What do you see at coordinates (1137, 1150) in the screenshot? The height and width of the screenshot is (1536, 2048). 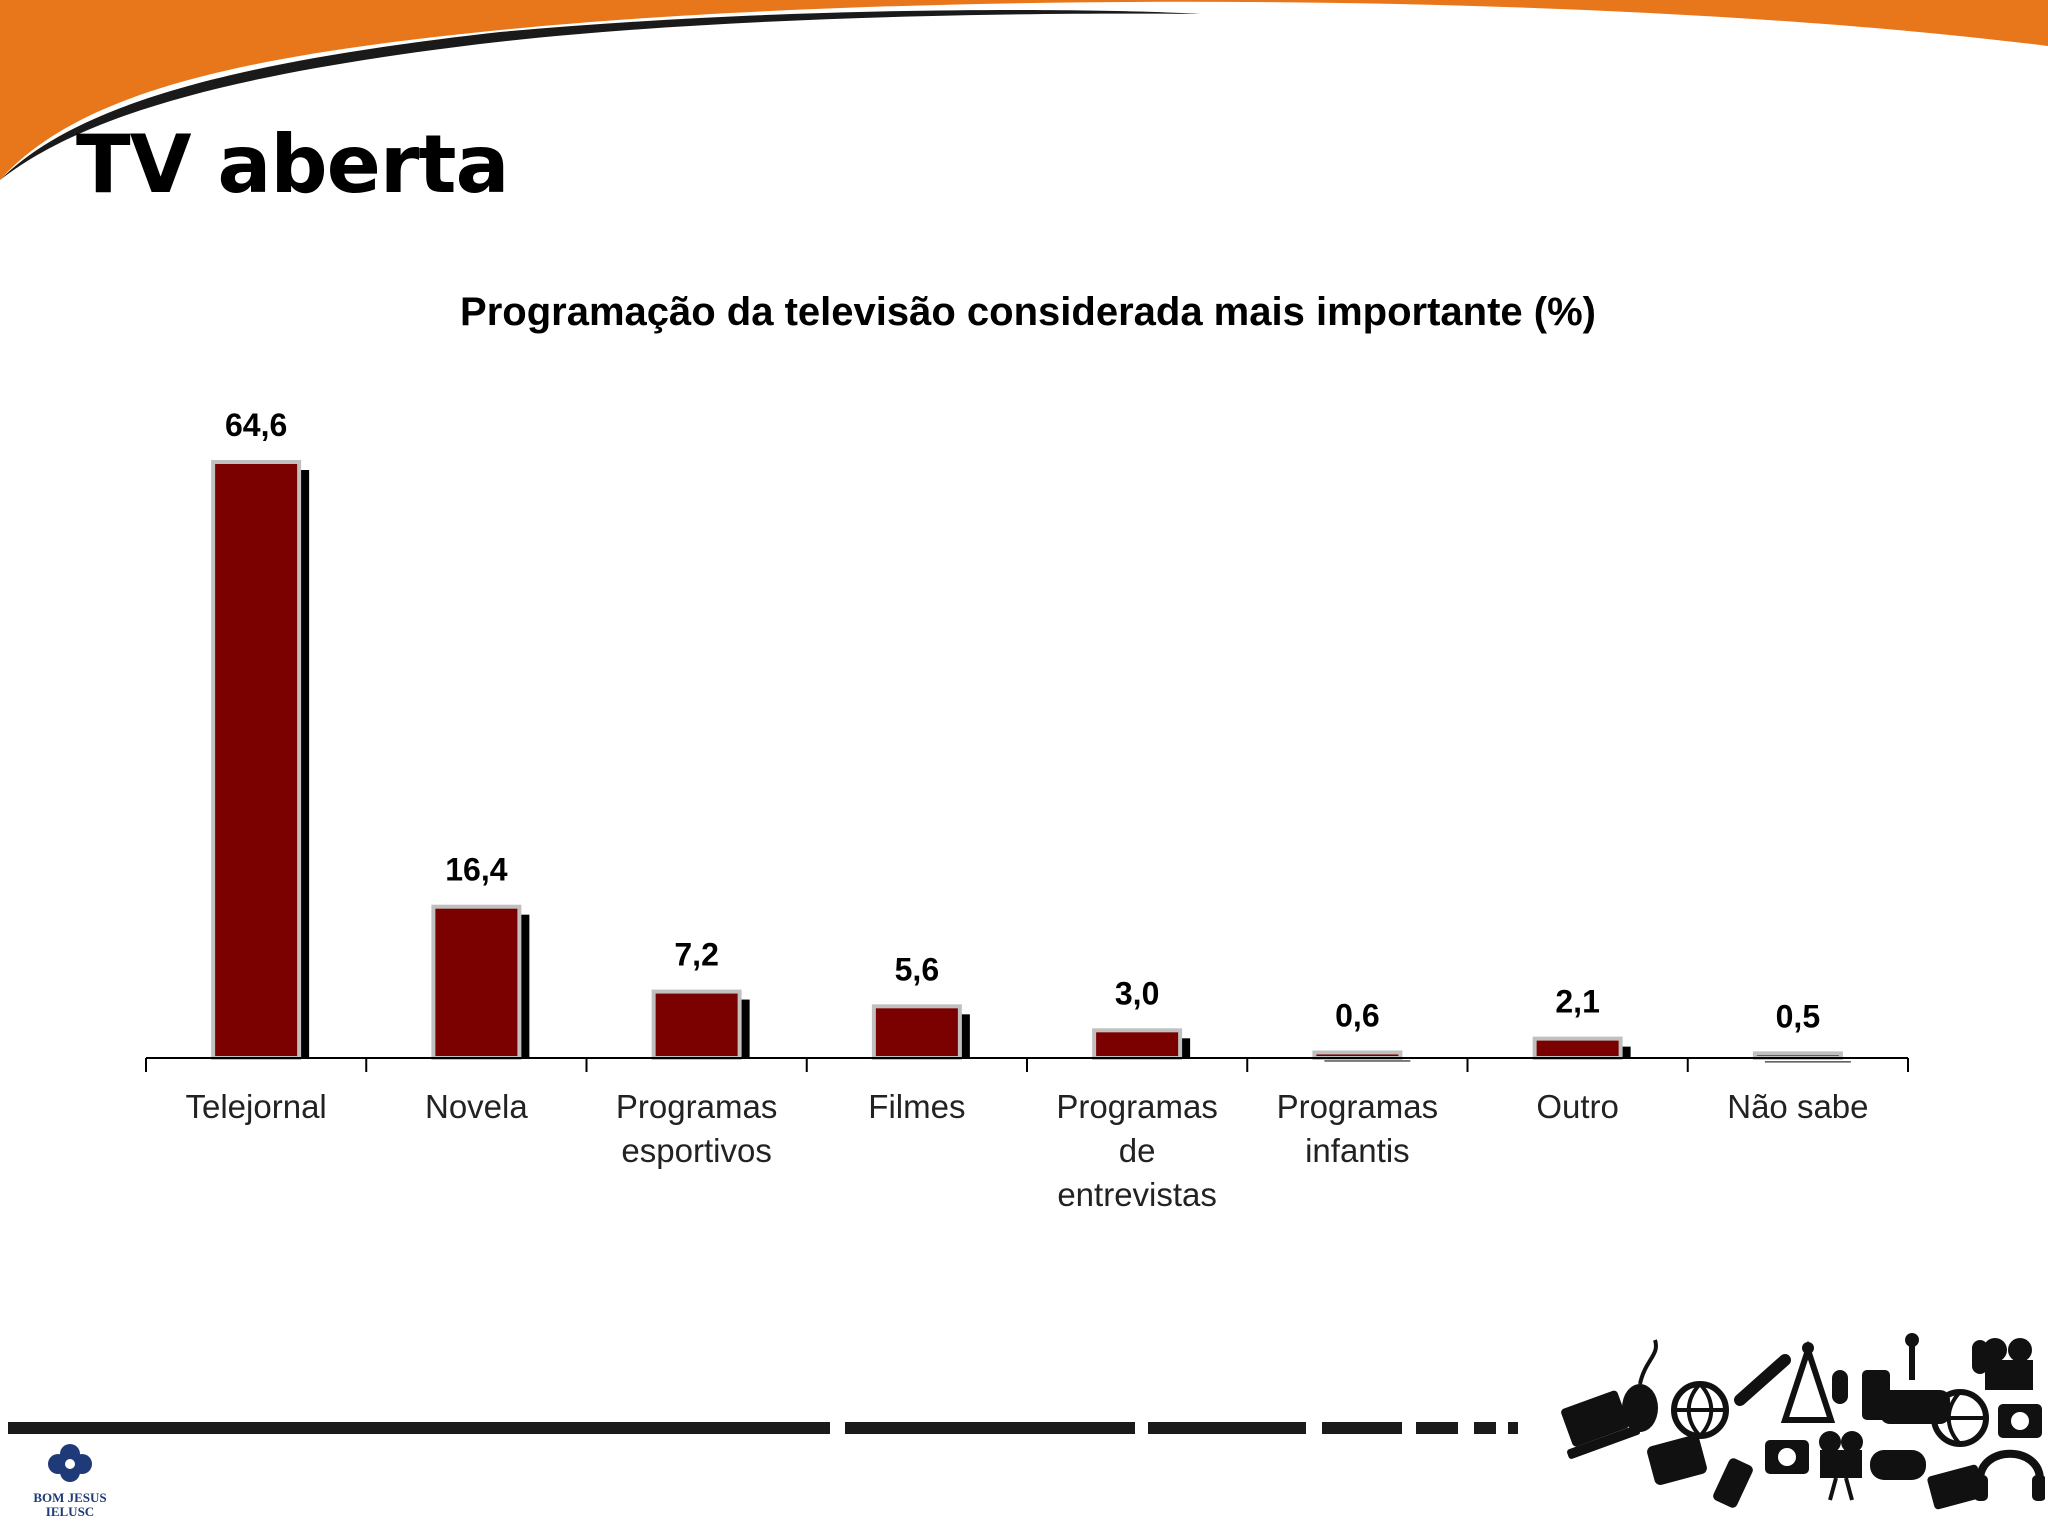 I see `category-label: de` at bounding box center [1137, 1150].